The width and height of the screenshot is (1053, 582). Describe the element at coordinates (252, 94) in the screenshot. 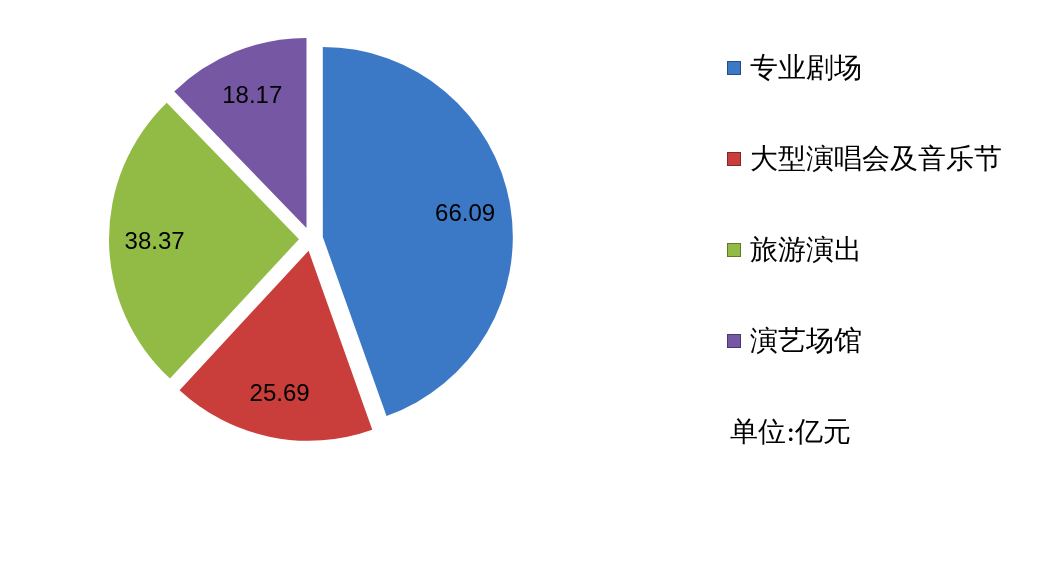

I see `data-label: 18.17` at that location.